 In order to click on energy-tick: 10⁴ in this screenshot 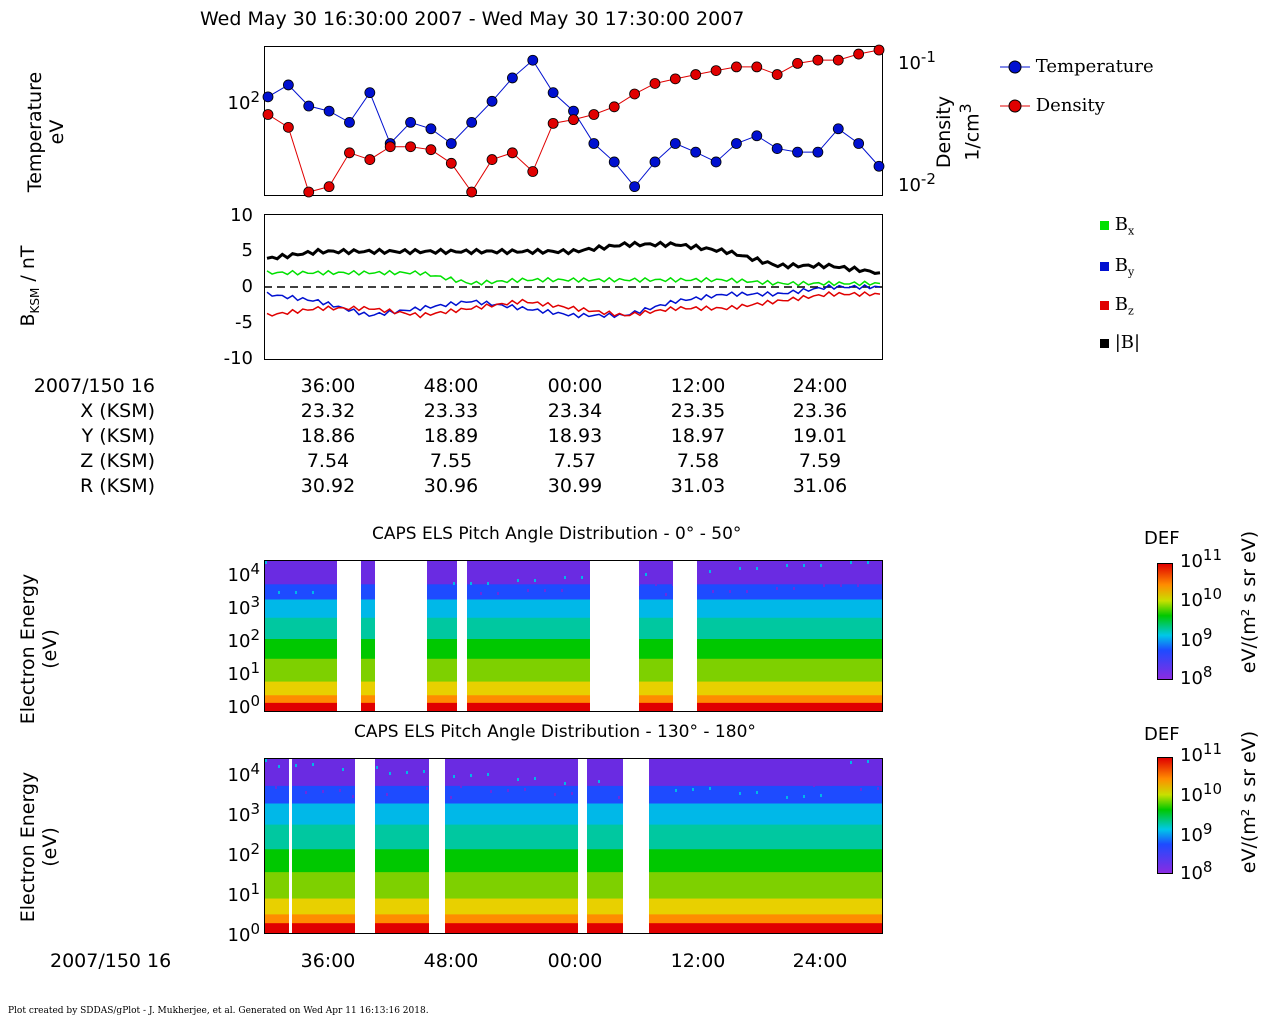, I will do `click(243, 573)`.